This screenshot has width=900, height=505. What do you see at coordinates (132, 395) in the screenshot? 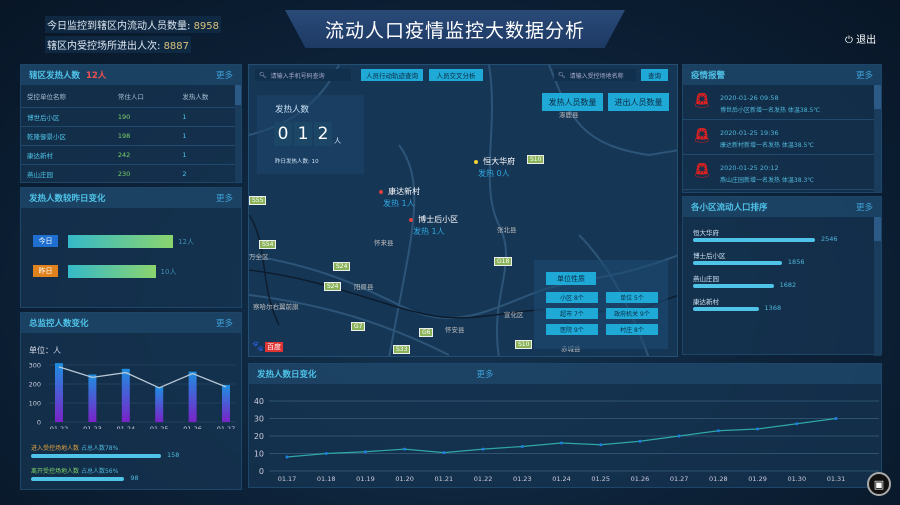
I see `monitor-bar-chart: 0 100 200 300 01.22 01.23 01.24 01.25 01.26 01.27` at bounding box center [132, 395].